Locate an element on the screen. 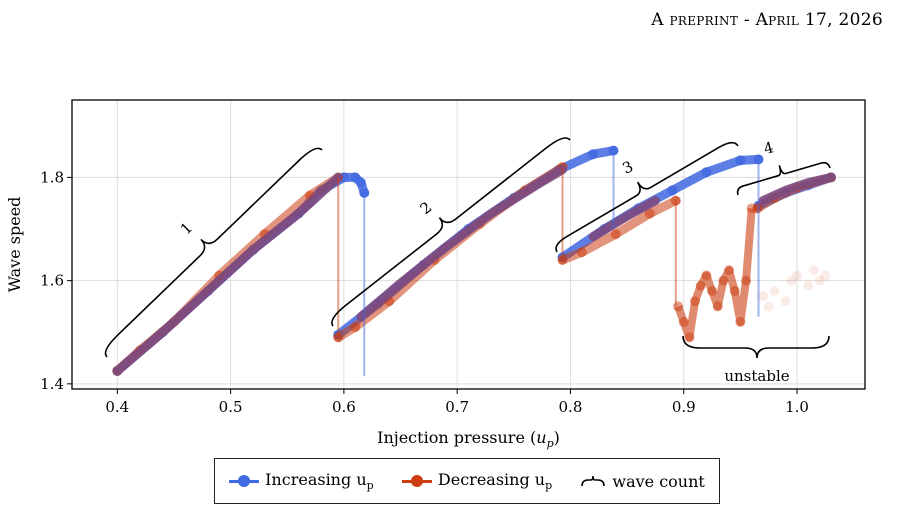  legend-item-wave-count: wave count is located at coordinates (642, 481).